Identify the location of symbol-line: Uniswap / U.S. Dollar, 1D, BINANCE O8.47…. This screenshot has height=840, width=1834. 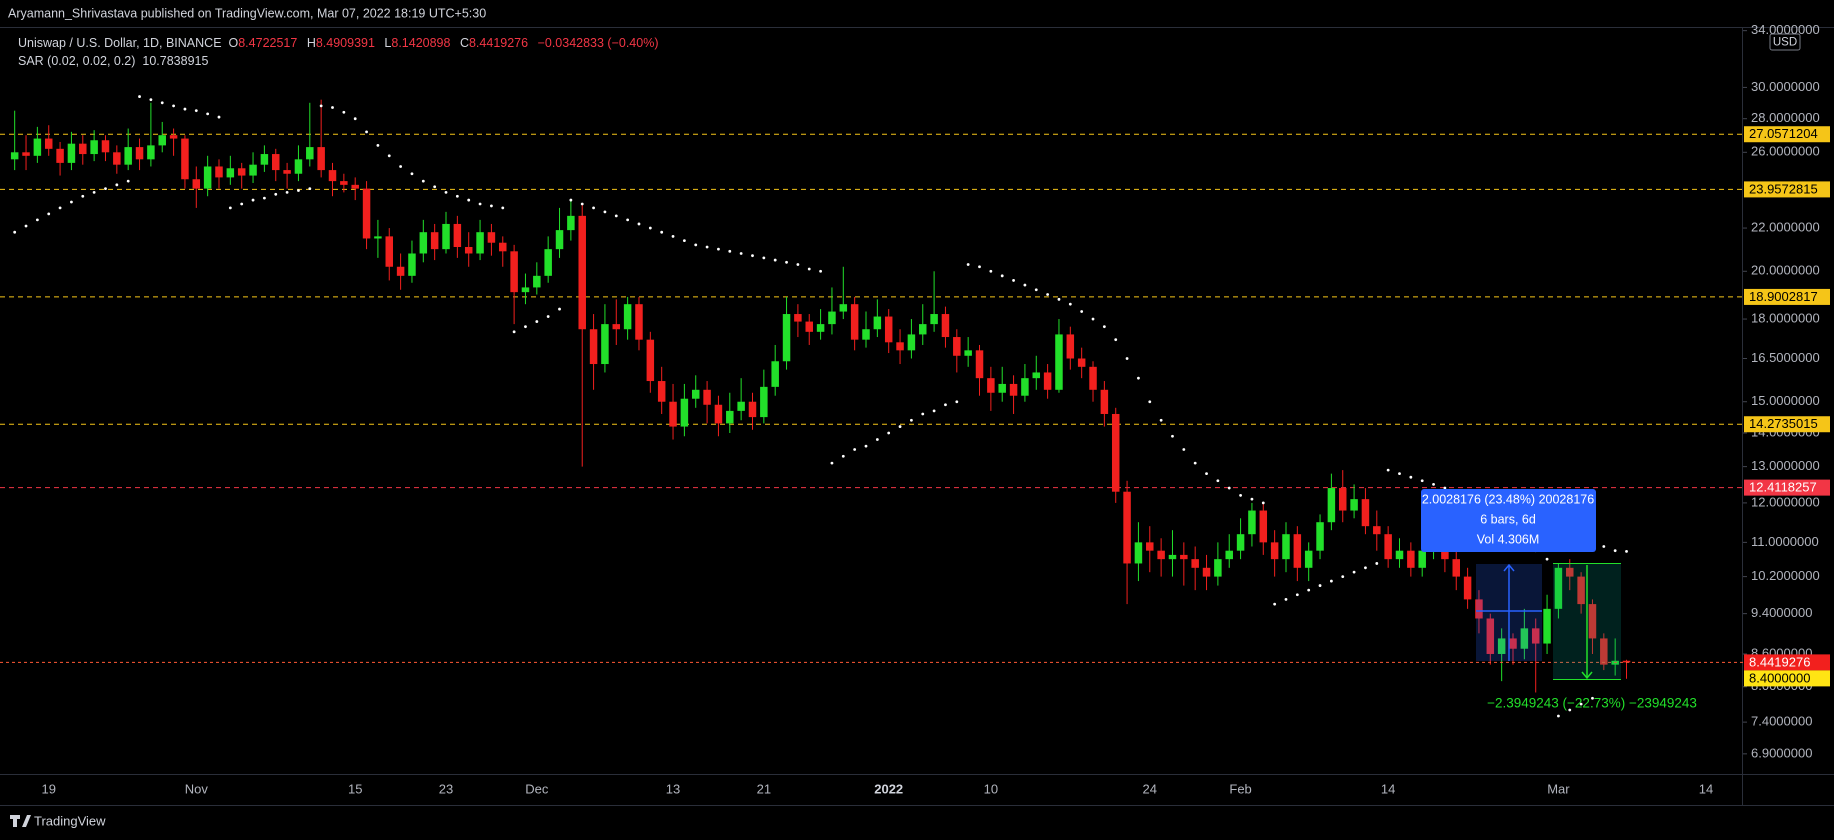
(341, 43).